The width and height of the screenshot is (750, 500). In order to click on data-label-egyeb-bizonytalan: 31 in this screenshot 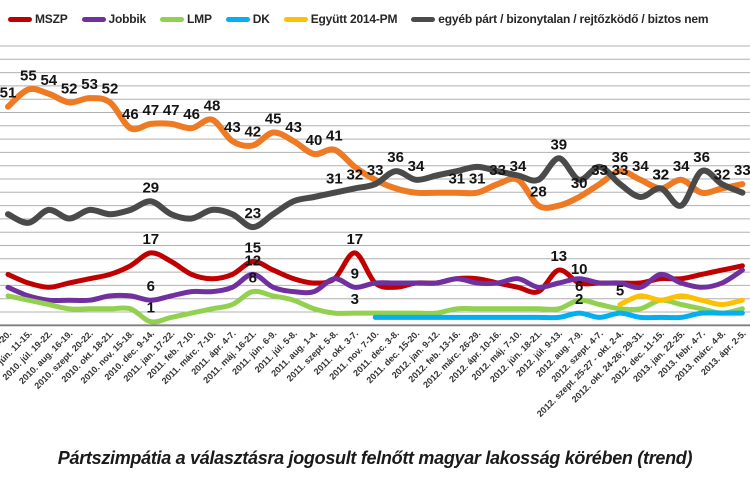, I will do `click(334, 179)`.